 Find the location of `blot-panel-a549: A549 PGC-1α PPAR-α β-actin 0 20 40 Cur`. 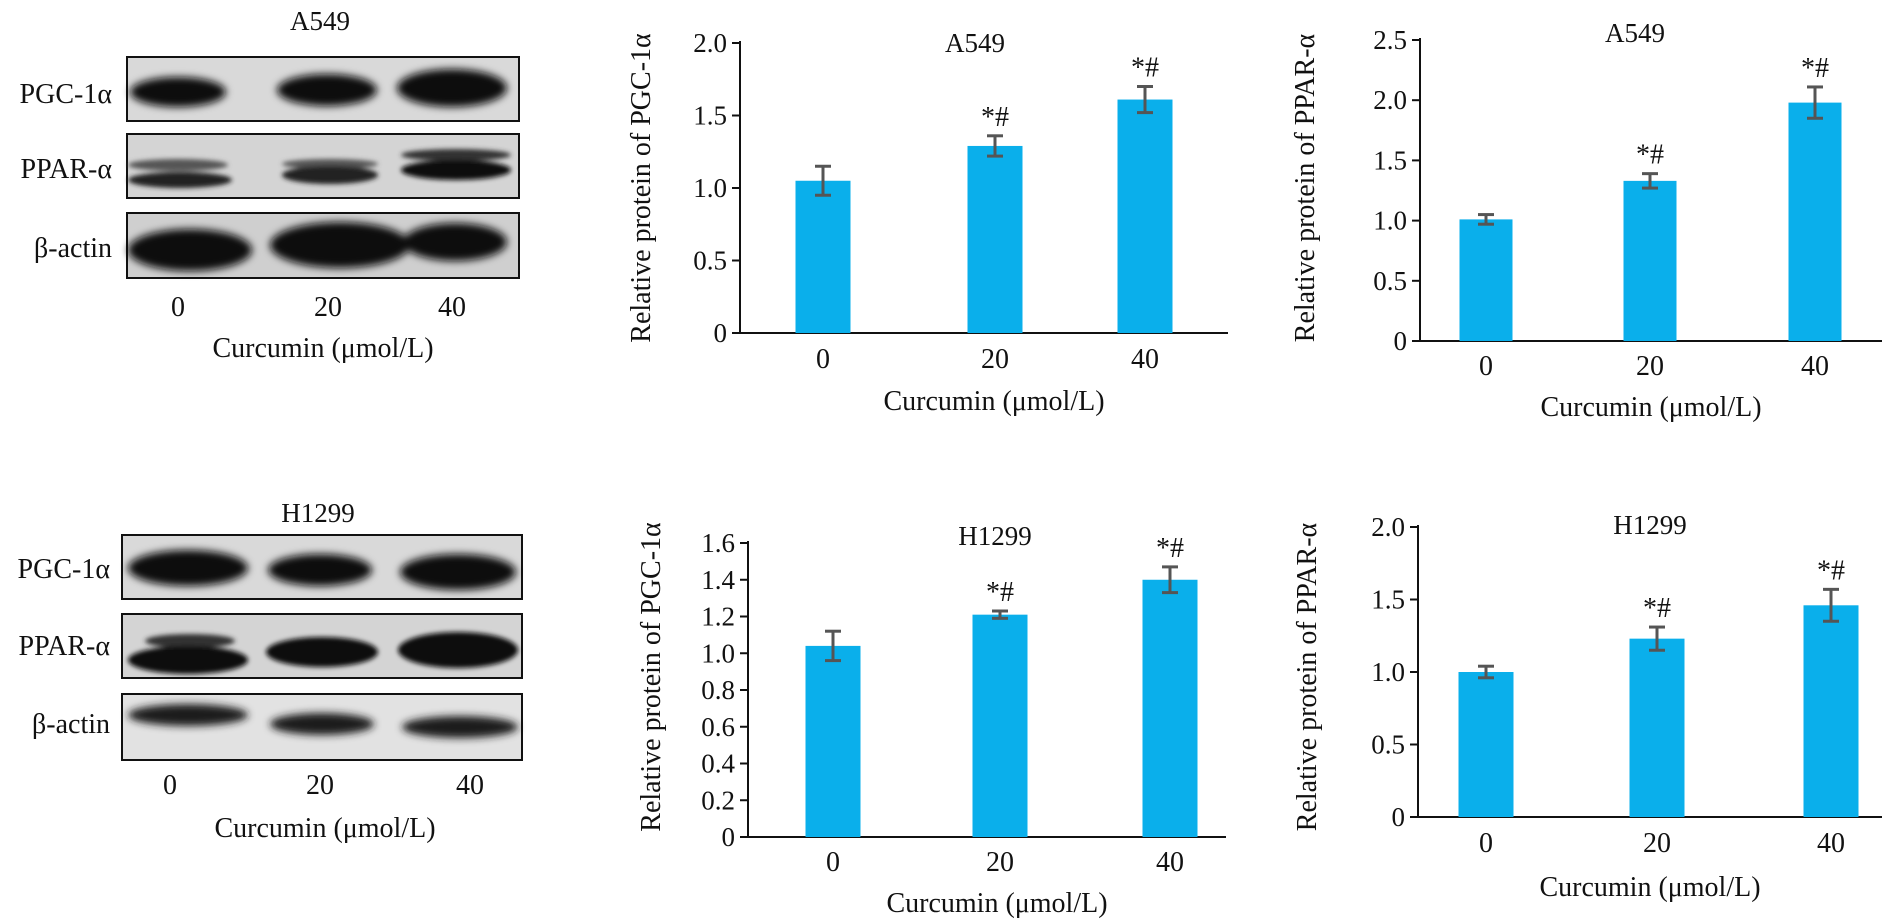

blot-panel-a549: A549 PGC-1α PPAR-α β-actin 0 20 40 Cur is located at coordinates (270, 185).